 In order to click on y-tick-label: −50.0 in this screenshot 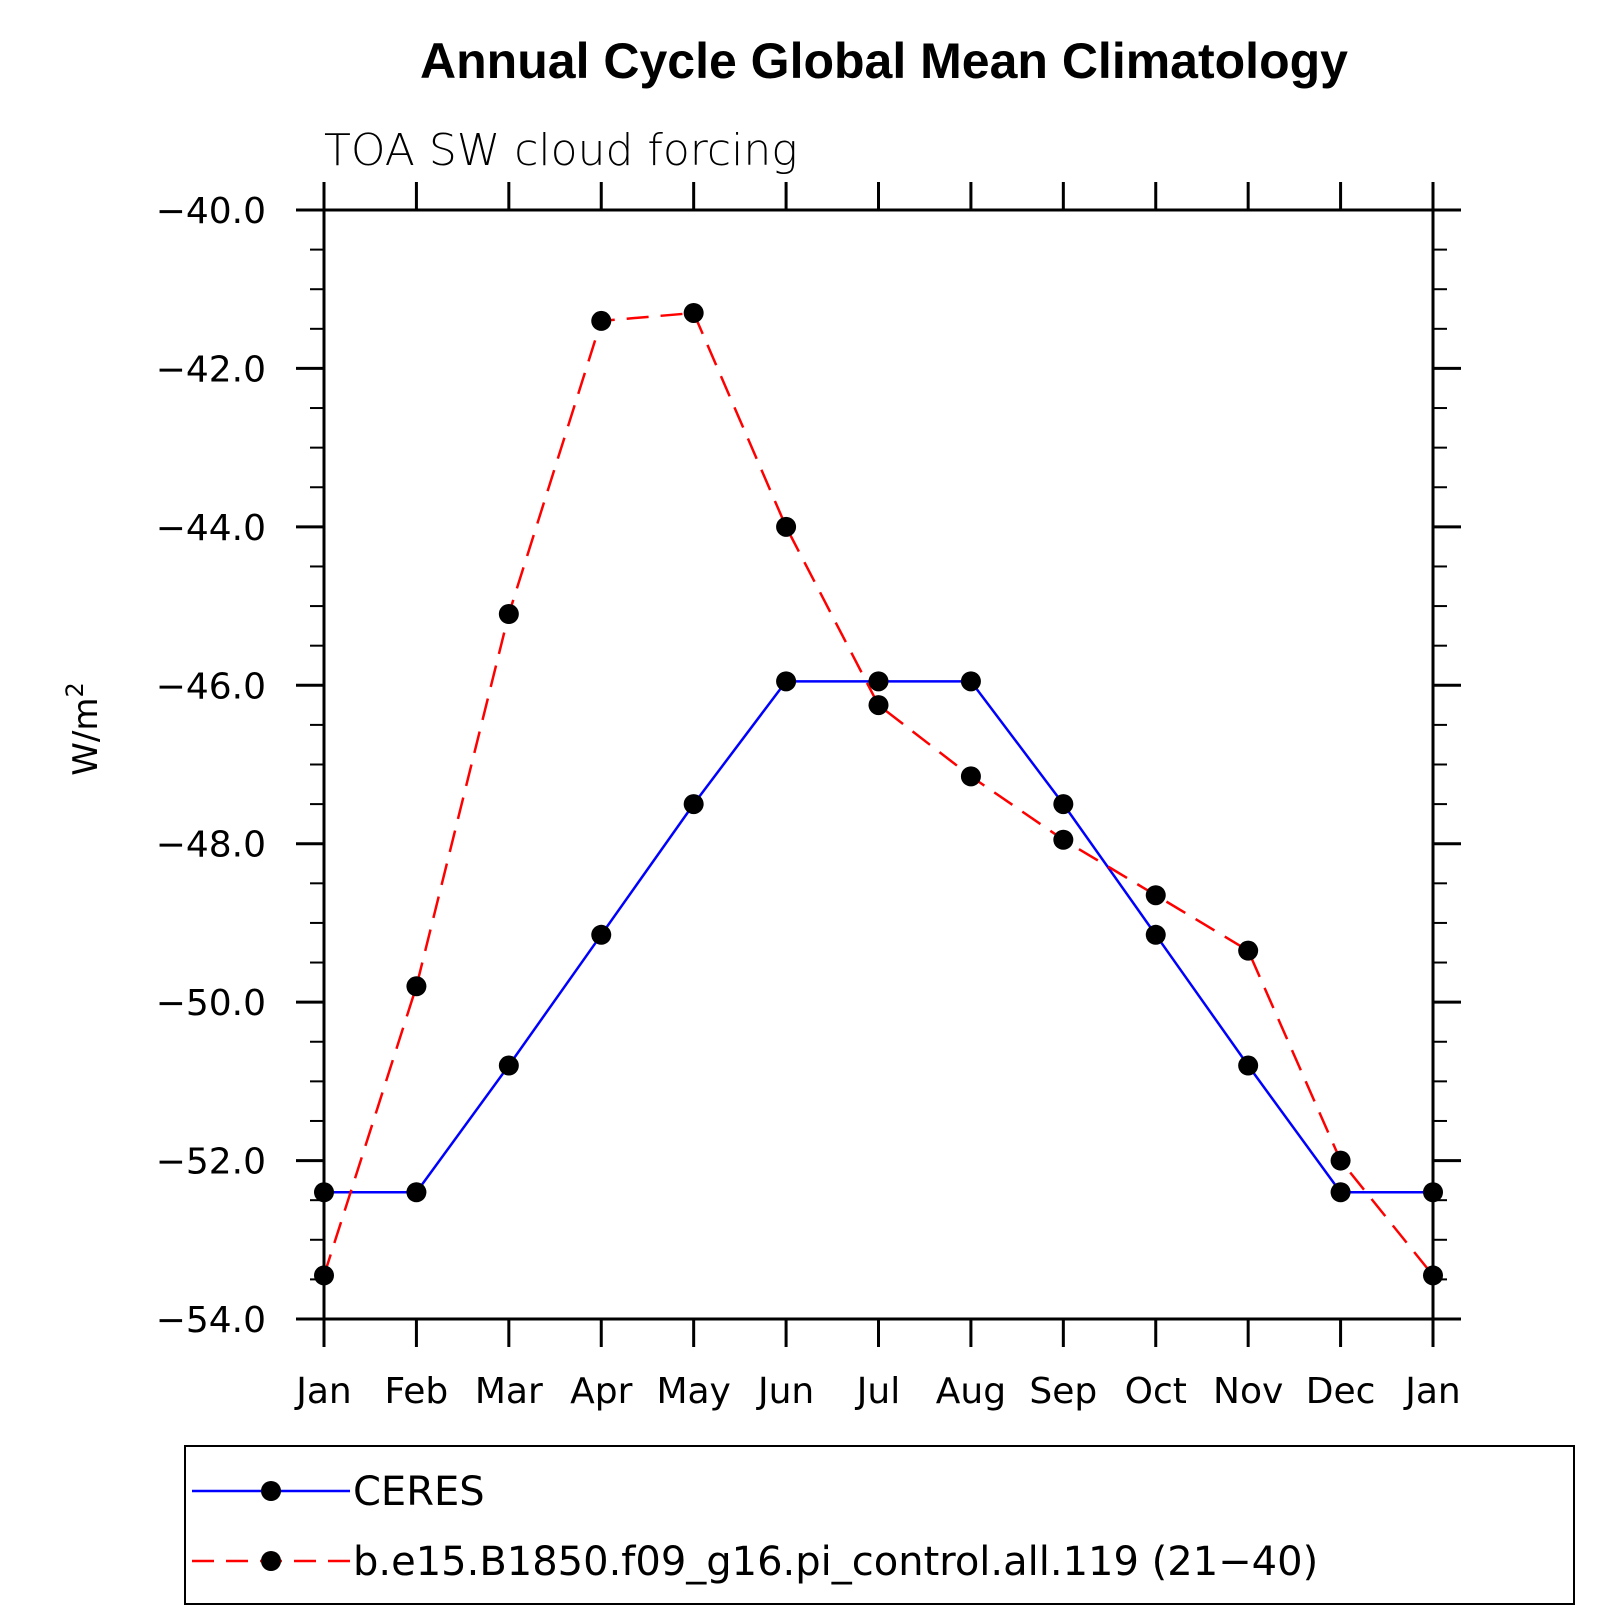, I will do `click(211, 1003)`.